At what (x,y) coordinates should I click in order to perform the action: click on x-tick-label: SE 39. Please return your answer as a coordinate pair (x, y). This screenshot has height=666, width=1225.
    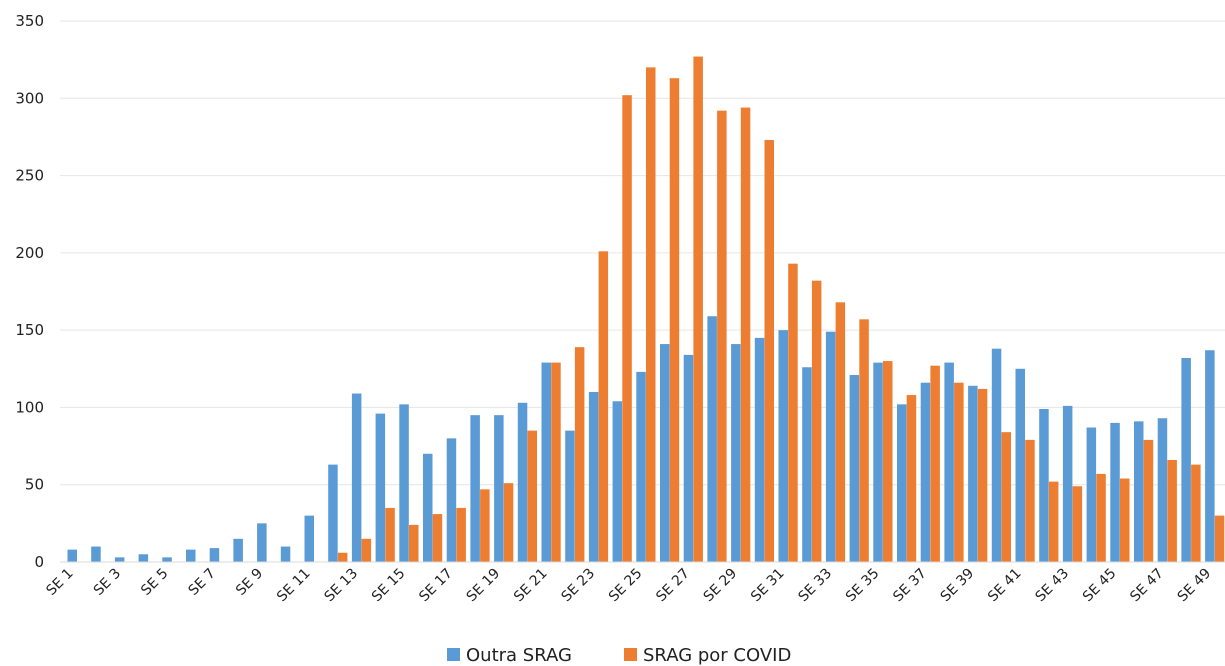
    Looking at the image, I should click on (958, 586).